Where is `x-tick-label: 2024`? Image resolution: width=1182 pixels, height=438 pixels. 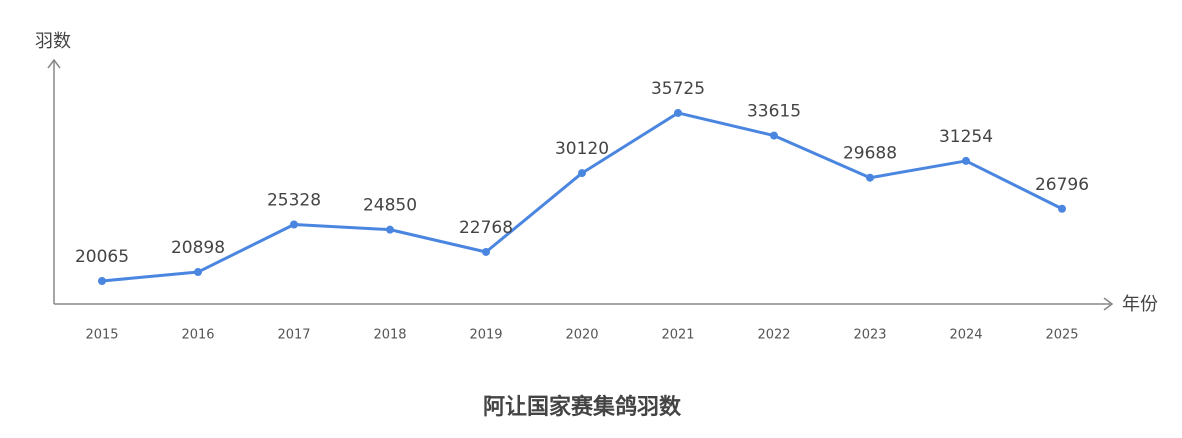 x-tick-label: 2024 is located at coordinates (965, 335).